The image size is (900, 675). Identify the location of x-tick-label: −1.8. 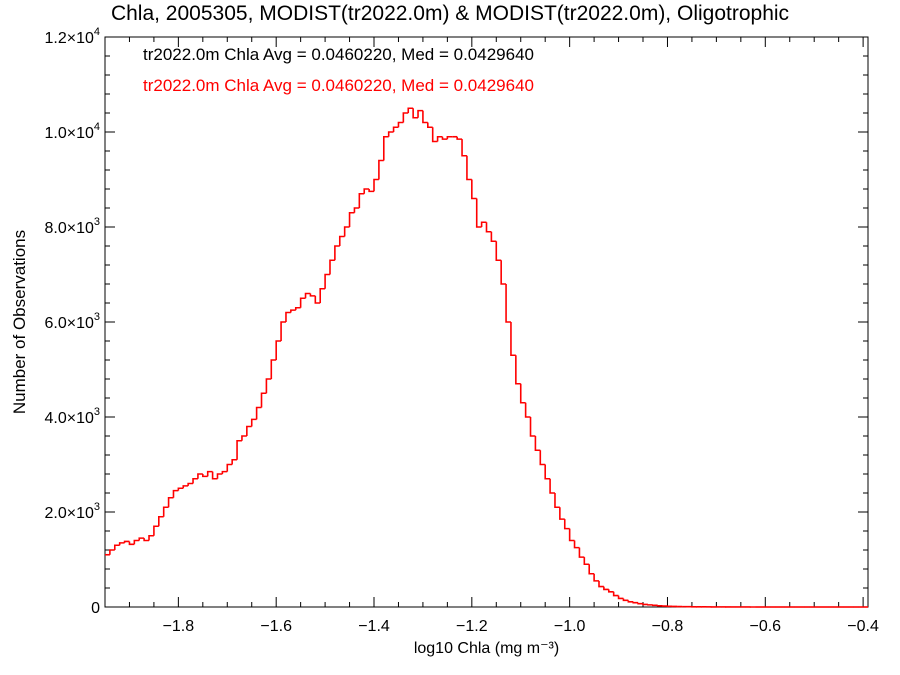
(179, 626).